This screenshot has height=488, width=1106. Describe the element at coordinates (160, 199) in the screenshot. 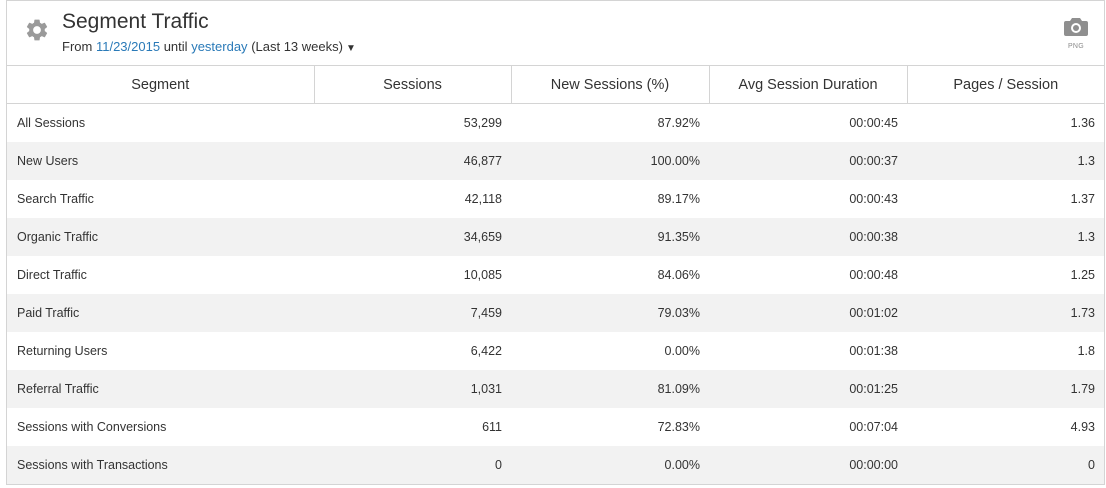

I see `segment-cell: Search Traffic` at that location.